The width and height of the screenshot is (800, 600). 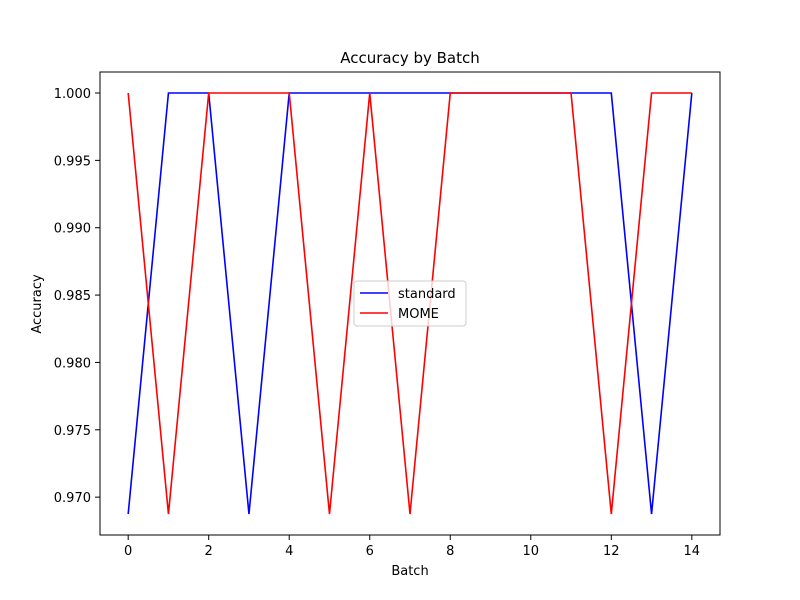 I want to click on x-tick-label: 4, so click(x=289, y=551).